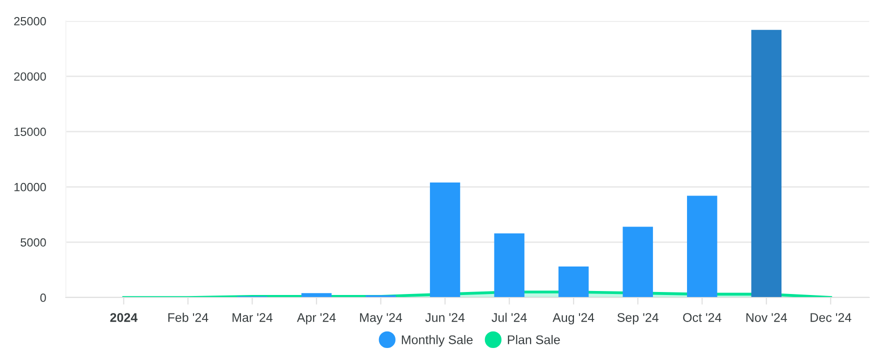  Describe the element at coordinates (509, 317) in the screenshot. I see `x-tick-label: Jul '24` at that location.